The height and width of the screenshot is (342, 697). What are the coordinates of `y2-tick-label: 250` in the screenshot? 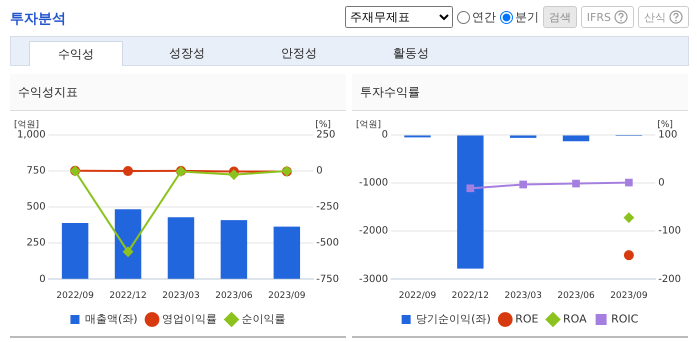 It's located at (326, 135).